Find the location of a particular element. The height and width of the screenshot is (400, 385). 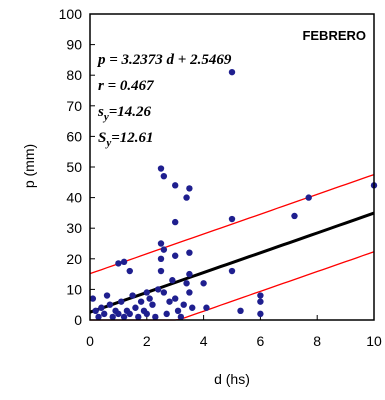

y-tick-label: 0 is located at coordinates (78, 320).